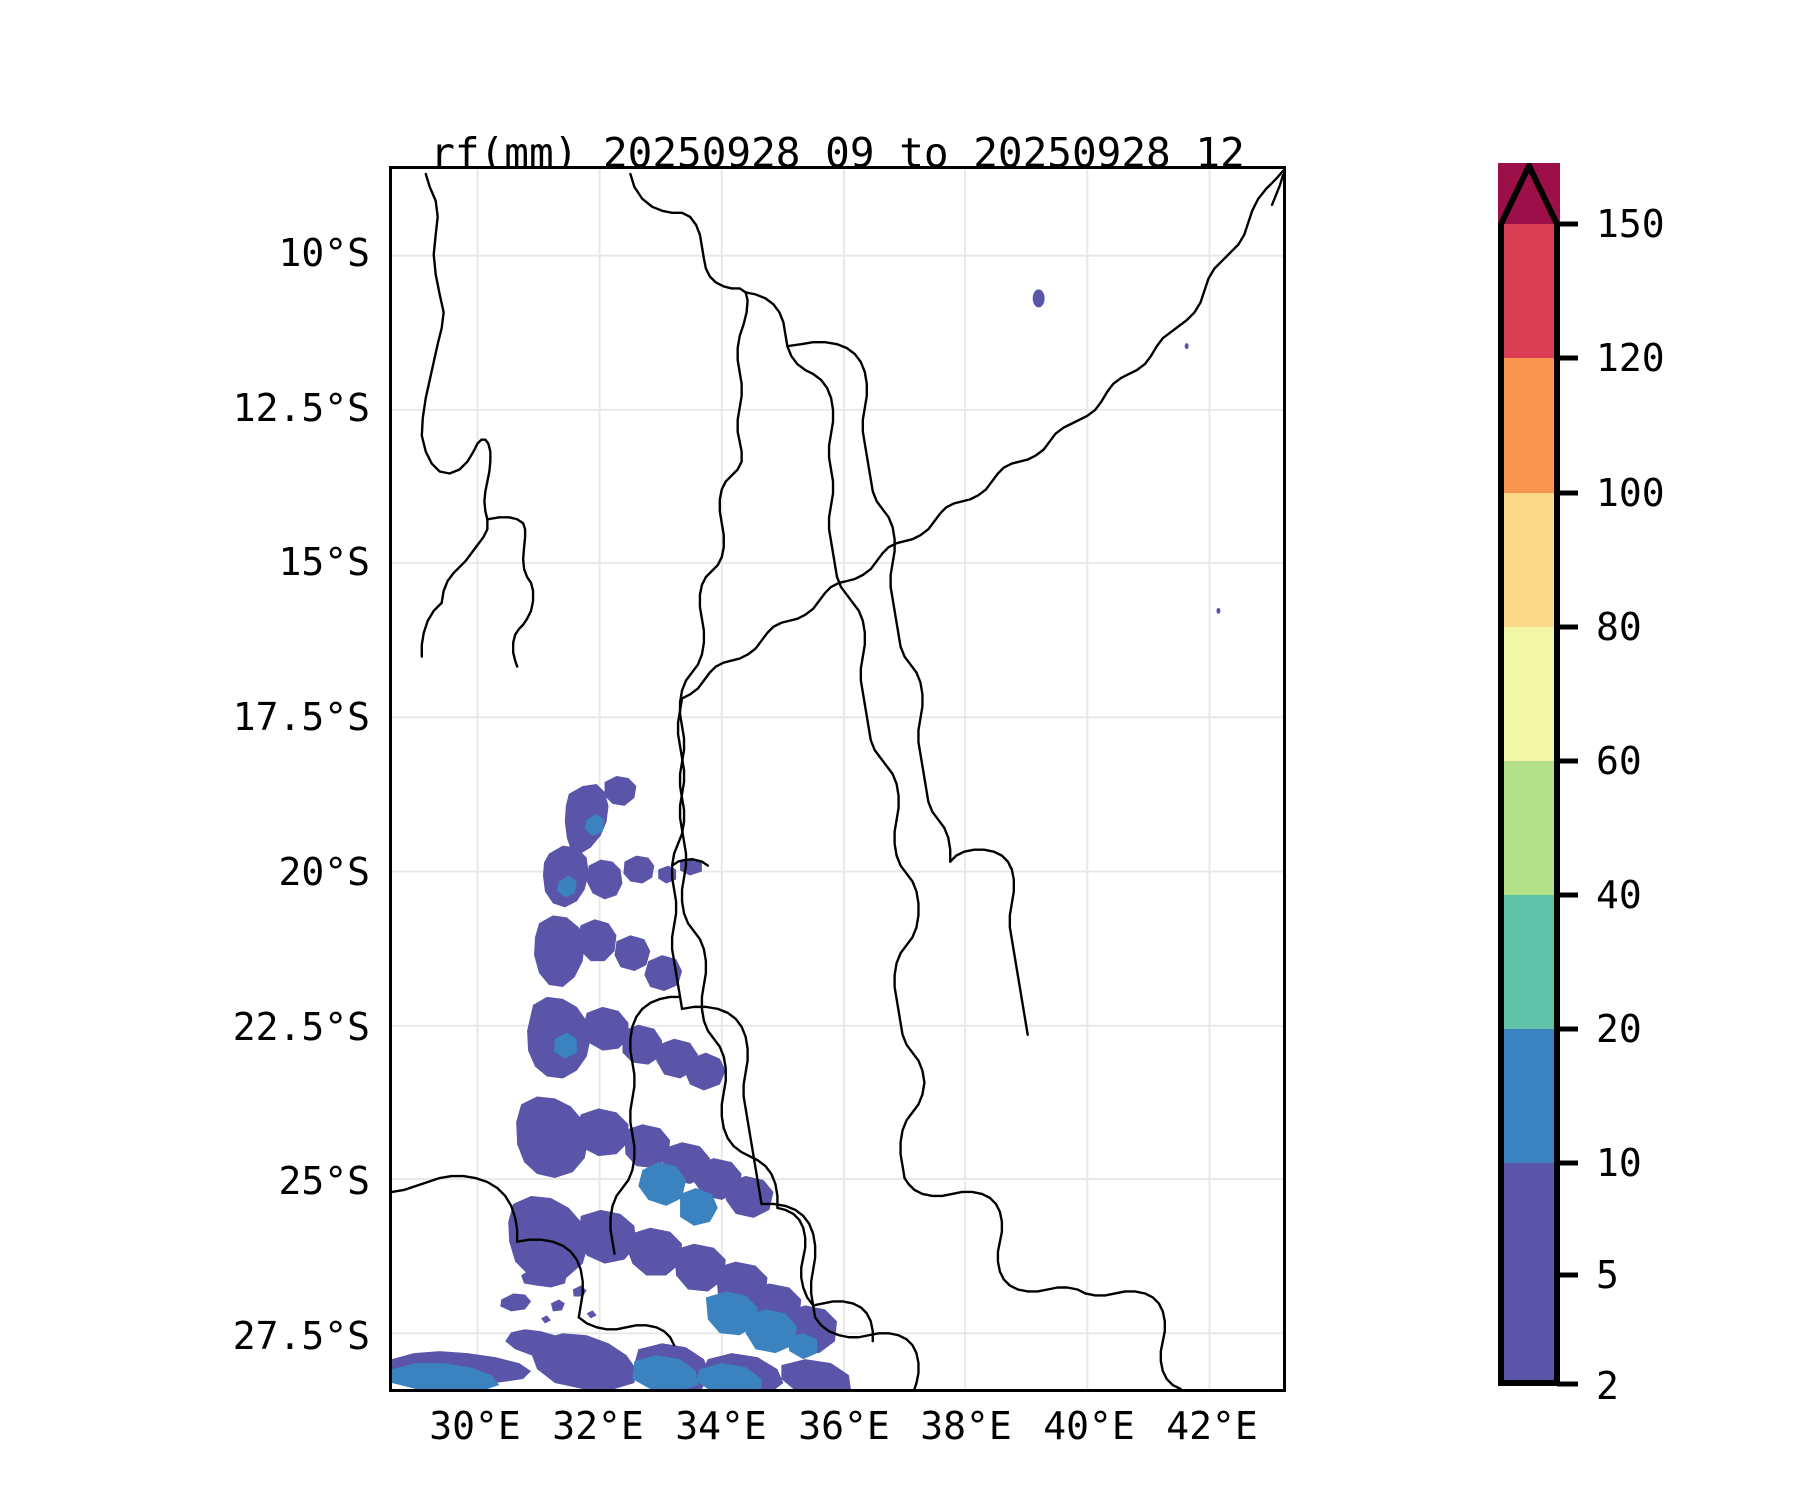  What do you see at coordinates (1619, 1163) in the screenshot?
I see `colorbar-tick-label: 10` at bounding box center [1619, 1163].